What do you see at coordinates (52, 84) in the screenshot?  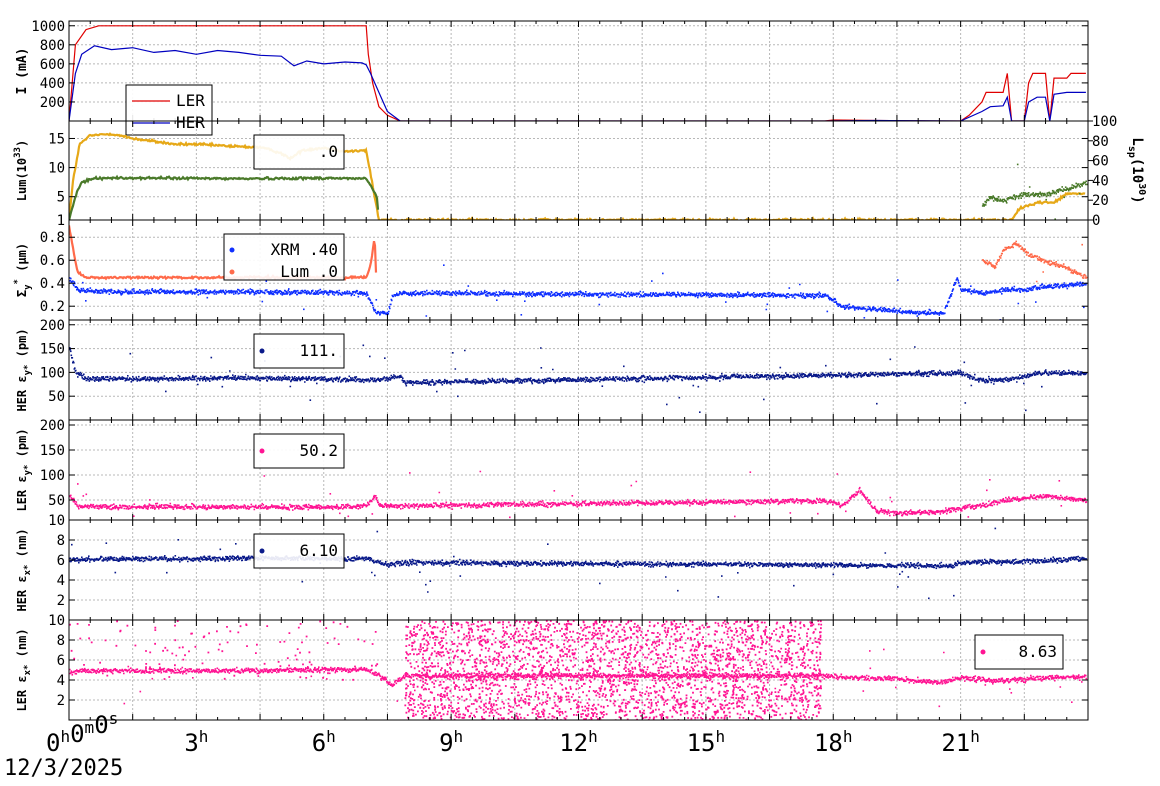 I see `y-tick-label: 400` at bounding box center [52, 84].